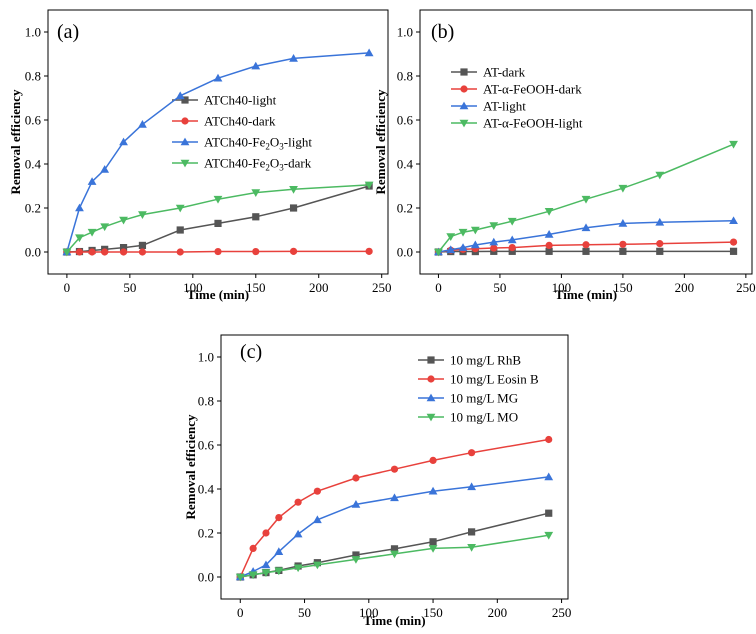 The width and height of the screenshot is (756, 634). I want to click on legend-label: ATCh40-Fe2O3-dark, so click(258, 164).